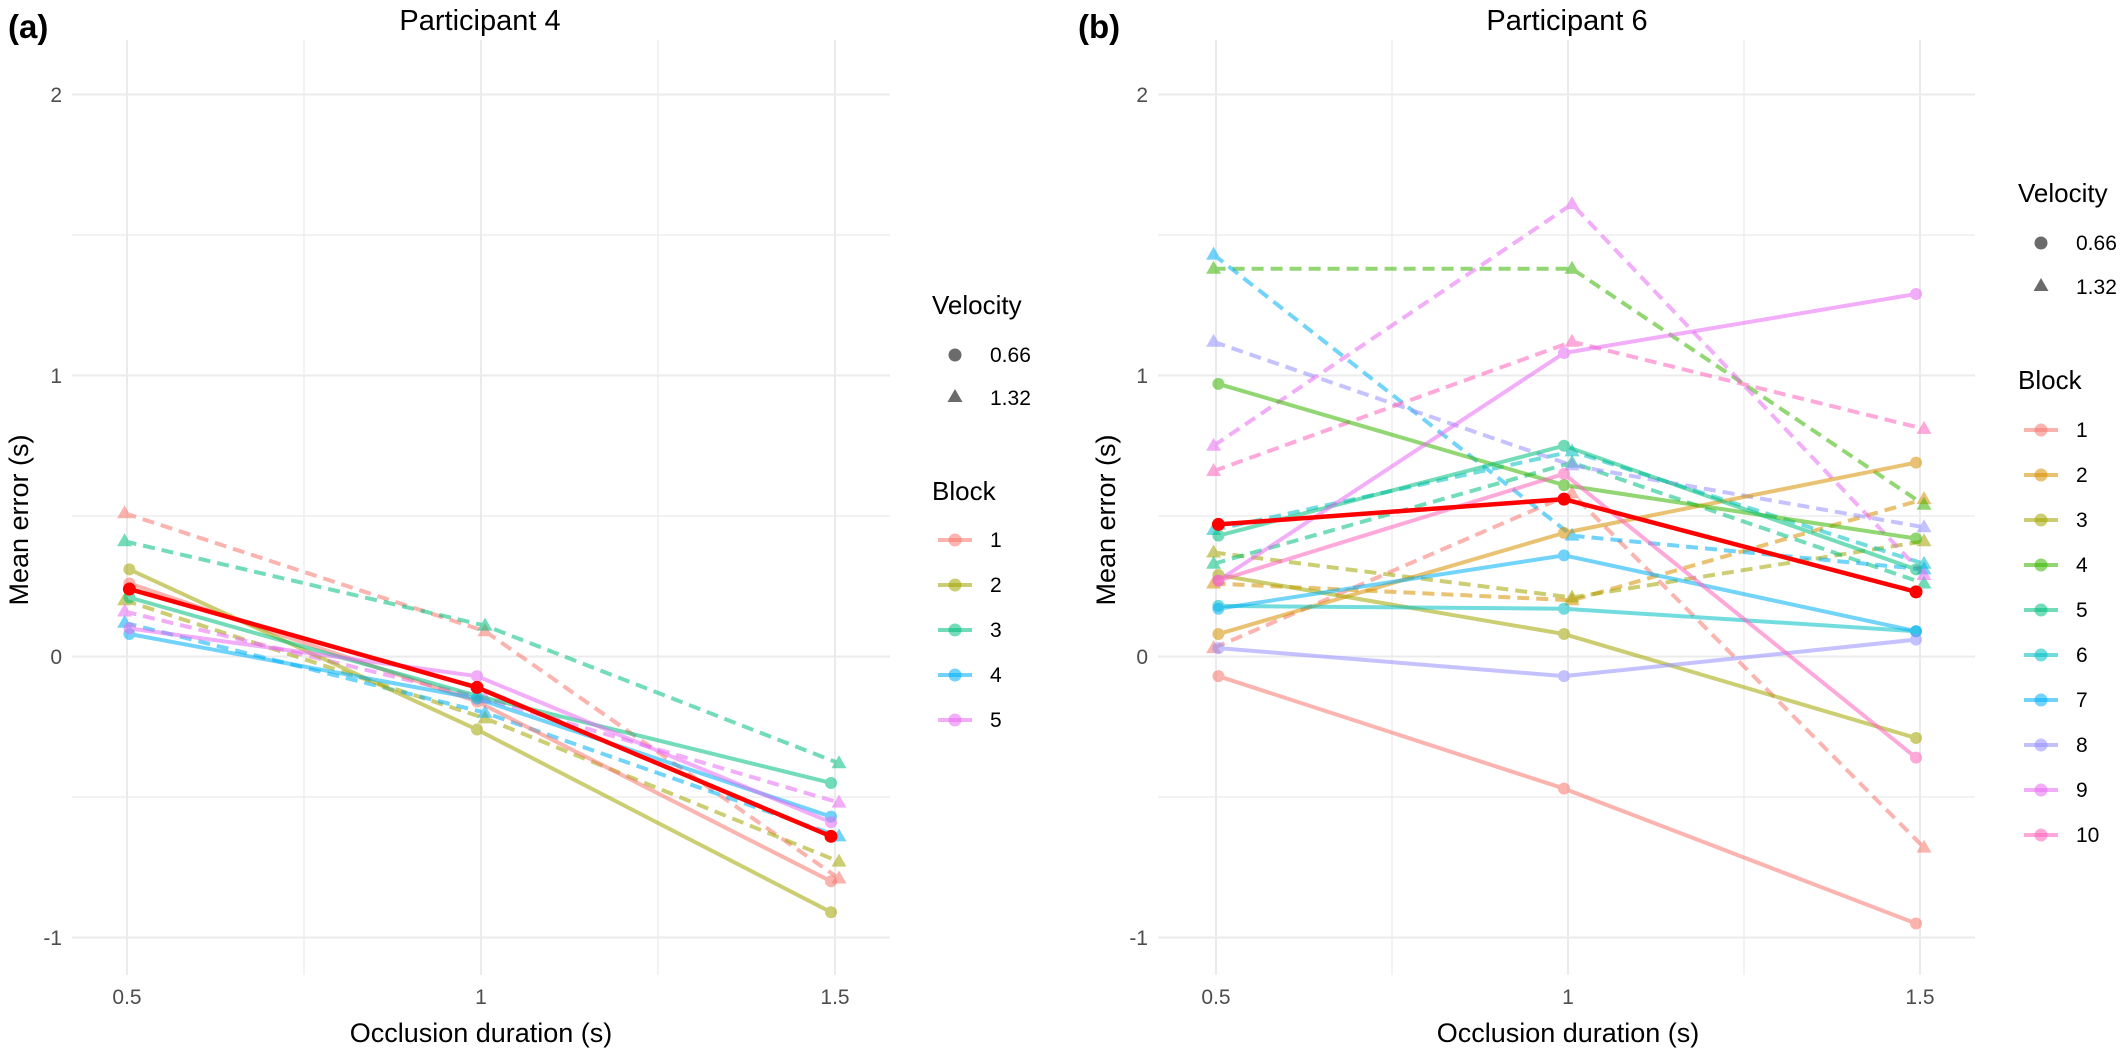 The height and width of the screenshot is (1054, 2128). What do you see at coordinates (52, 938) in the screenshot?
I see `y-tick-label: -1` at bounding box center [52, 938].